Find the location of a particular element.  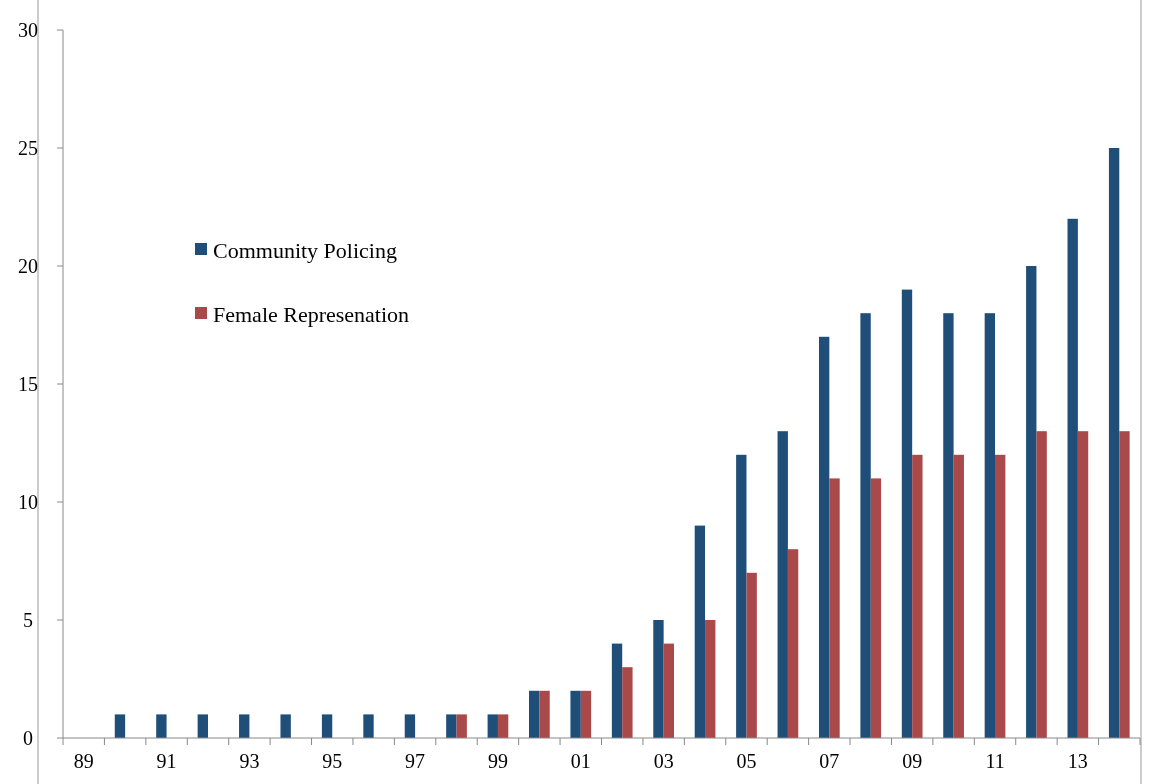

y-tick-label: 10 is located at coordinates (28, 502).